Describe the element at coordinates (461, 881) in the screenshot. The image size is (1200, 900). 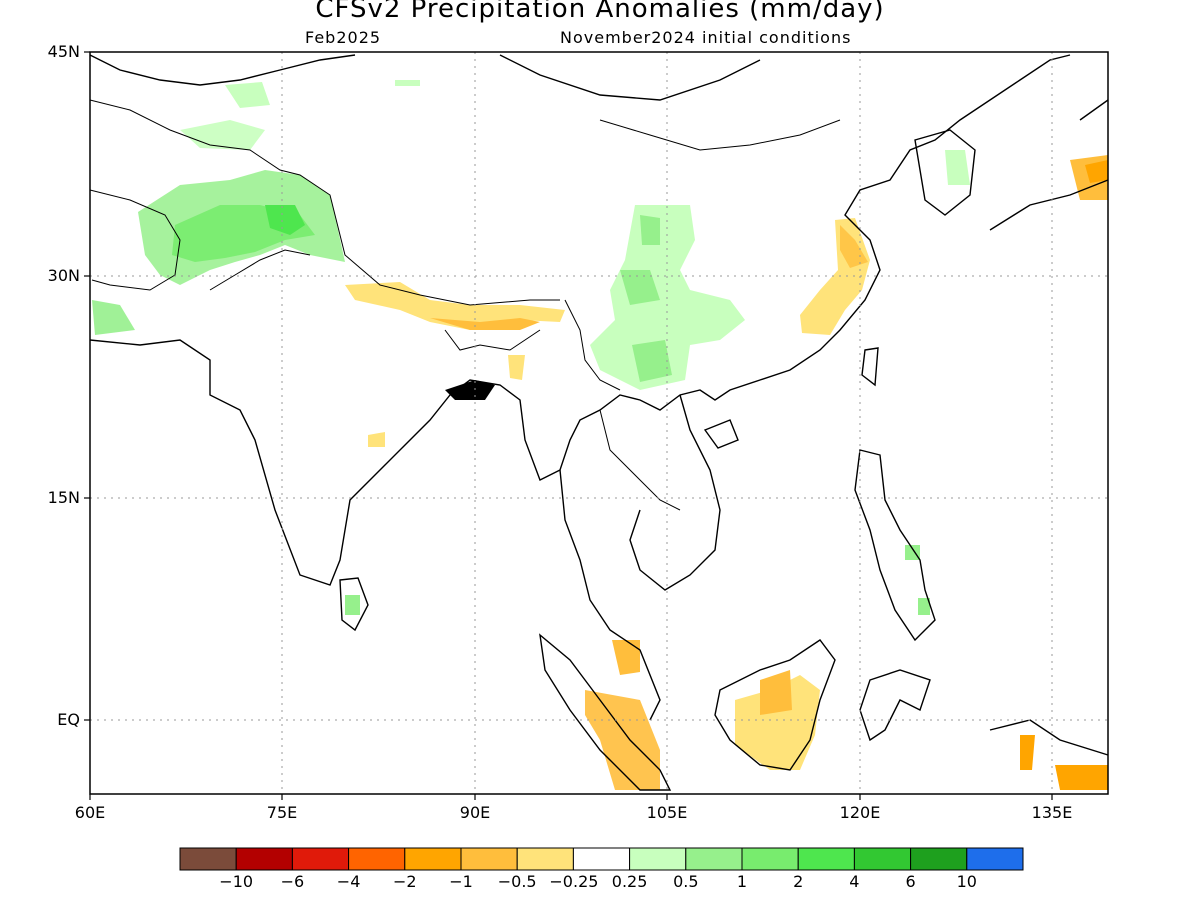
I see `colorbar-label: −1` at that location.